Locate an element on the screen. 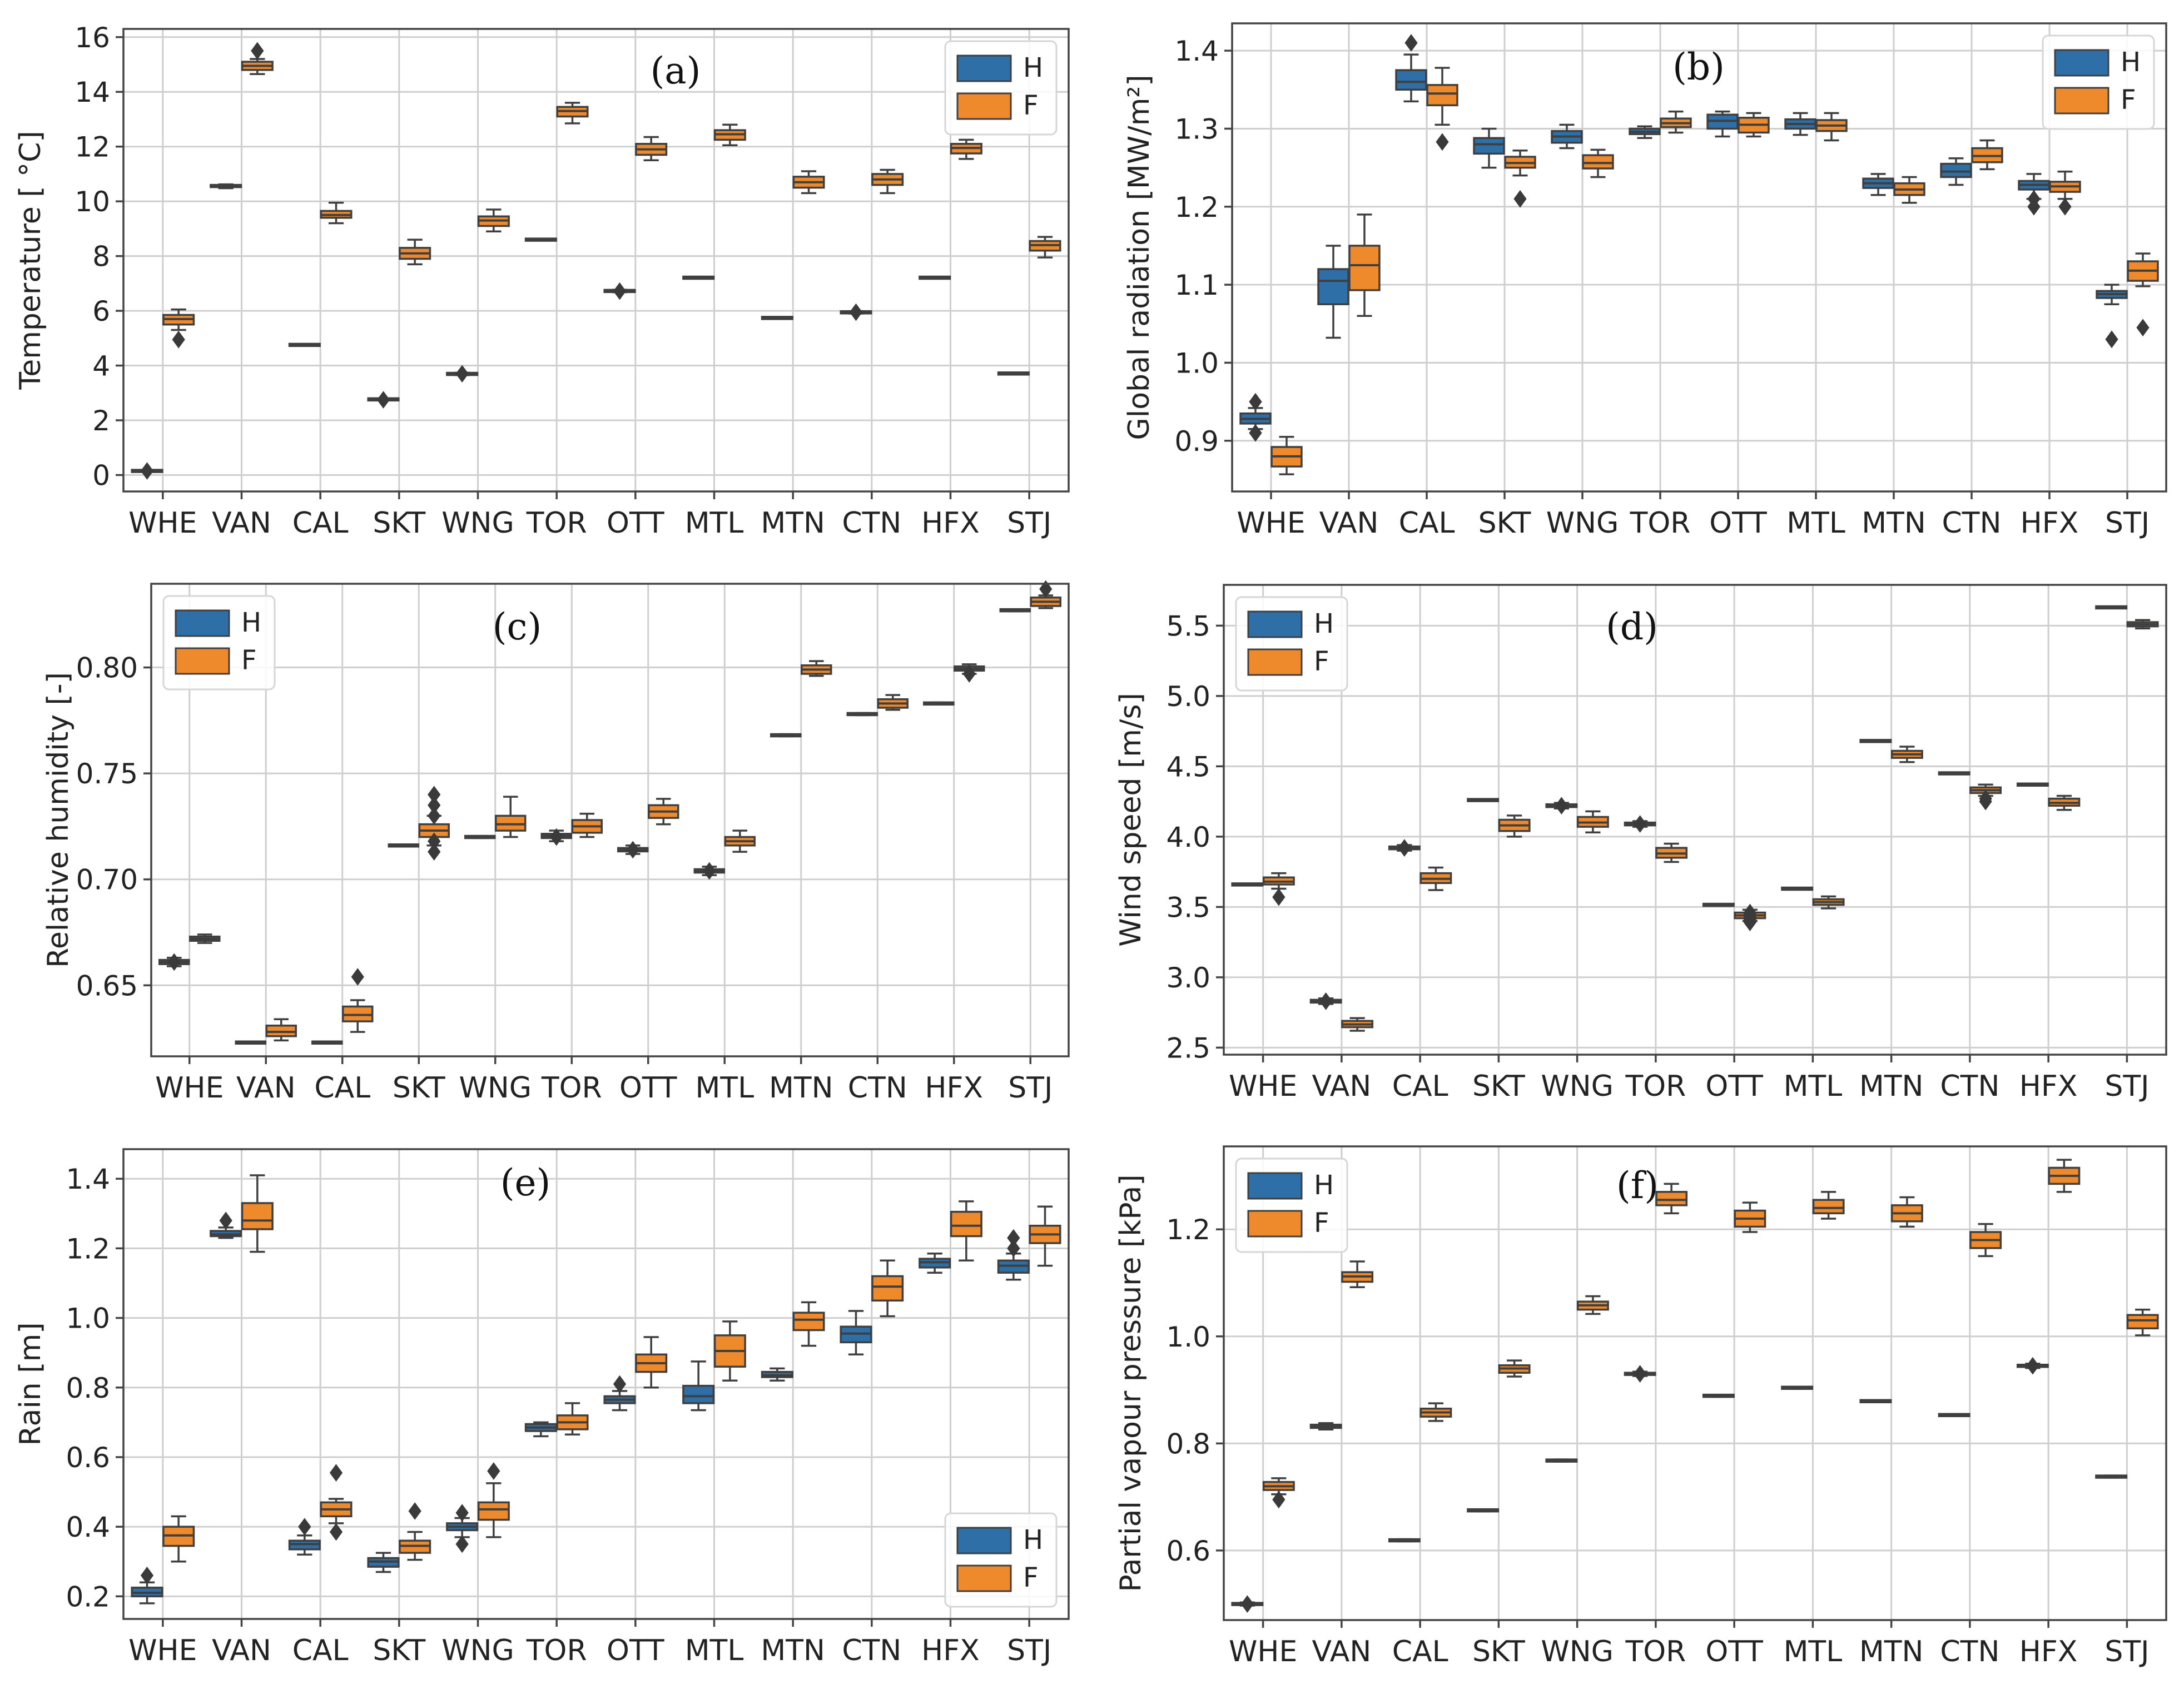 The image size is (2184, 1689). box-F-CTN is located at coordinates (887, 1288).